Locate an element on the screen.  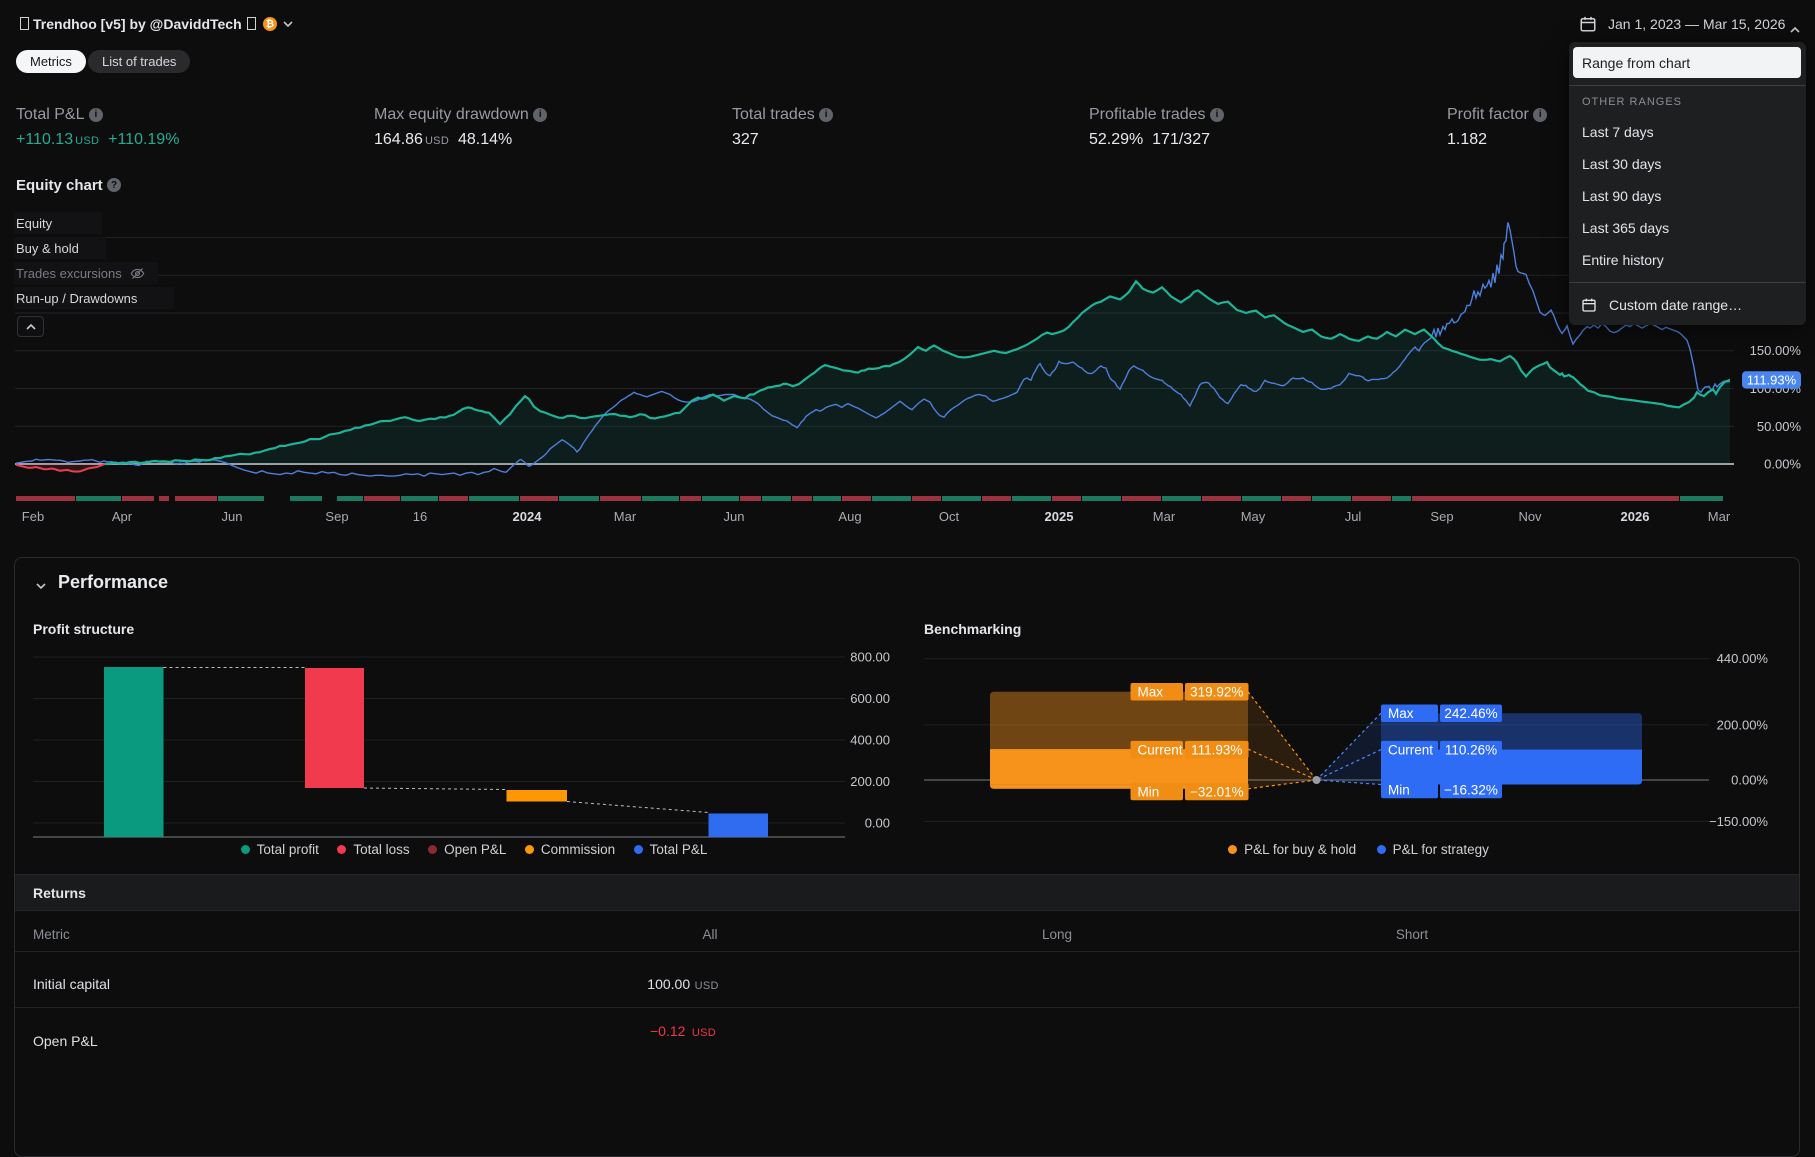
svg-text: 110.26% is located at coordinates (1471, 749).